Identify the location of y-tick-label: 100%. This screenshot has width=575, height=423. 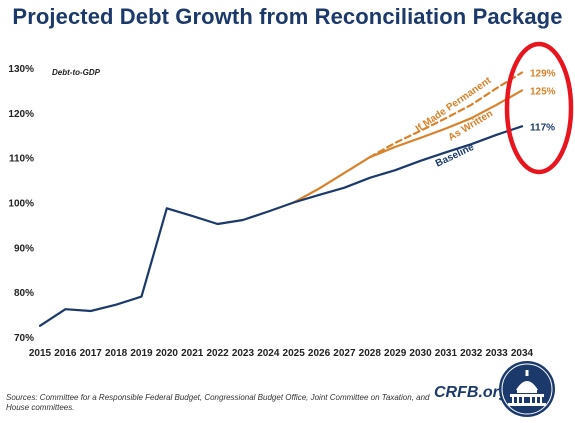
(21, 204).